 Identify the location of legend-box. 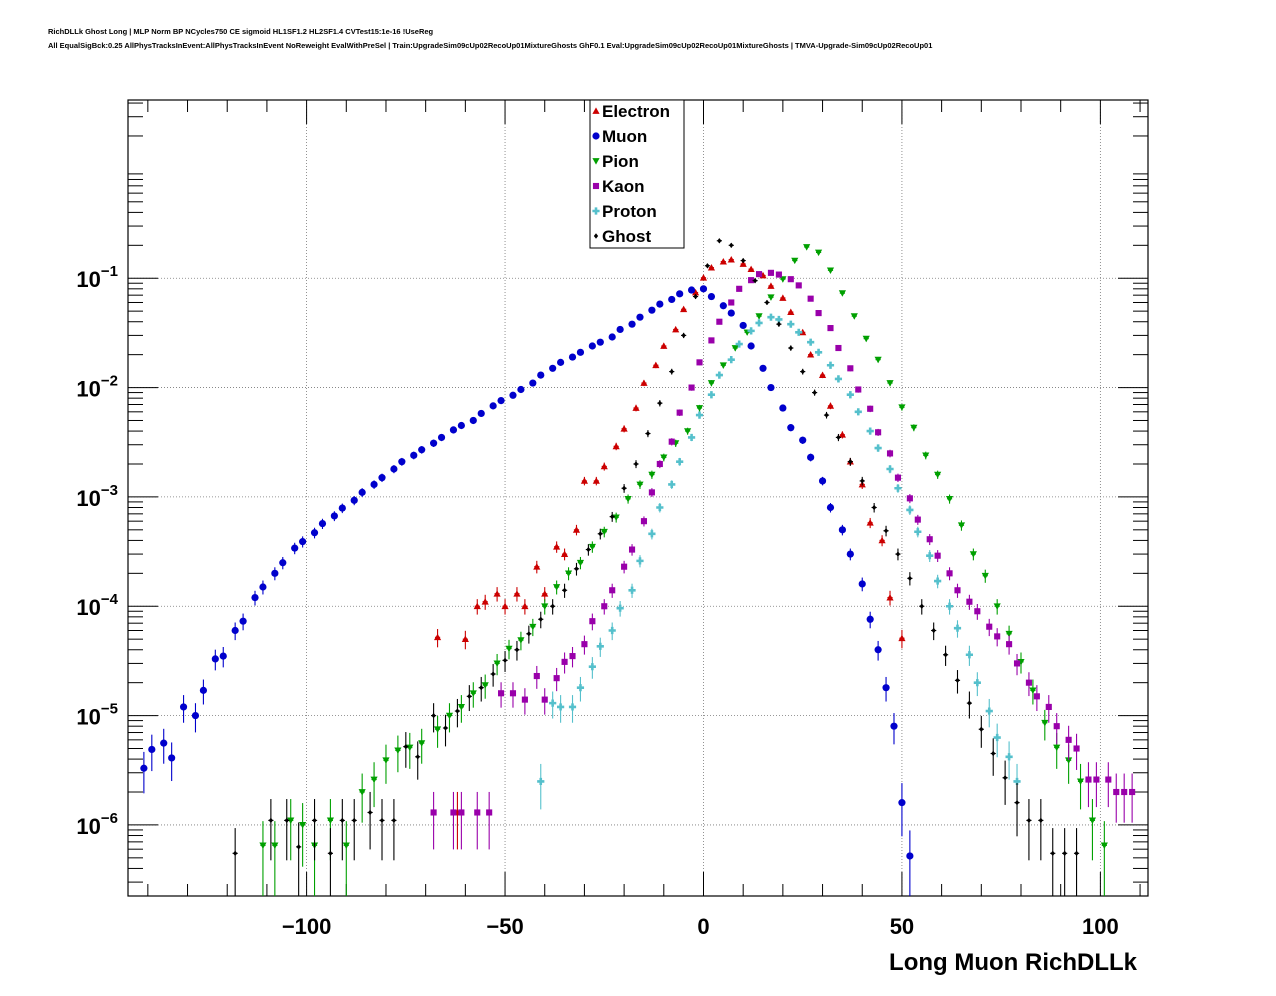
(637, 174).